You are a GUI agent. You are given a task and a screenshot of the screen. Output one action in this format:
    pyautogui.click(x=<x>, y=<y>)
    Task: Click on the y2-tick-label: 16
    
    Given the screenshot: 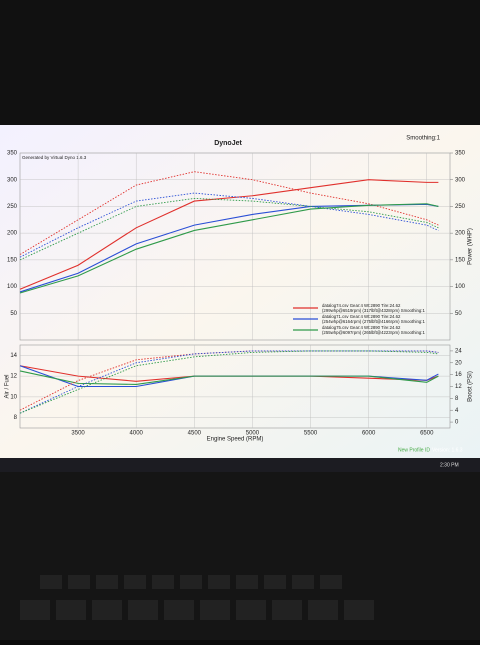 What is the action you would take?
    pyautogui.click(x=458, y=375)
    